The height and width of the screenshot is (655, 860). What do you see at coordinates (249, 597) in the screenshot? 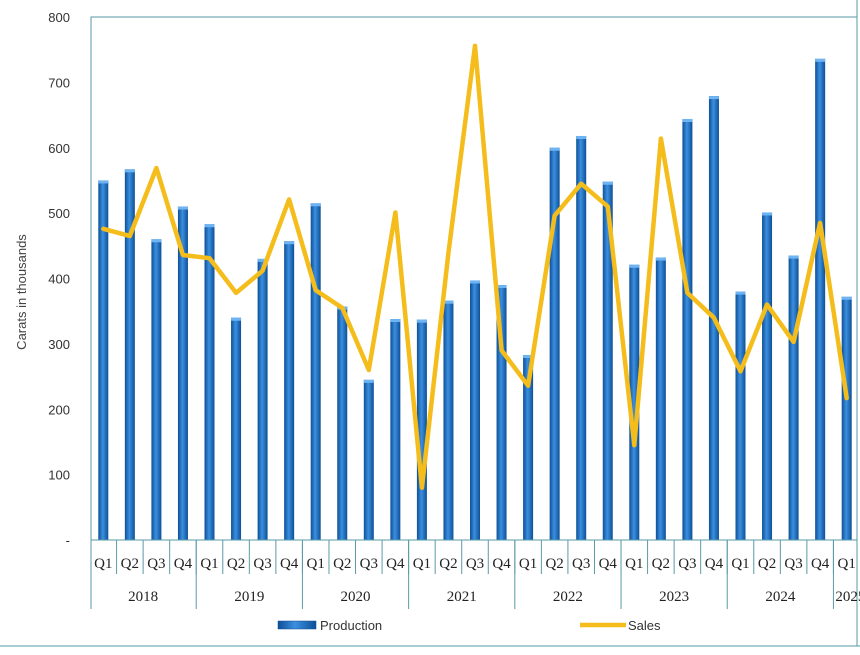
I see `year-label: 2019` at bounding box center [249, 597].